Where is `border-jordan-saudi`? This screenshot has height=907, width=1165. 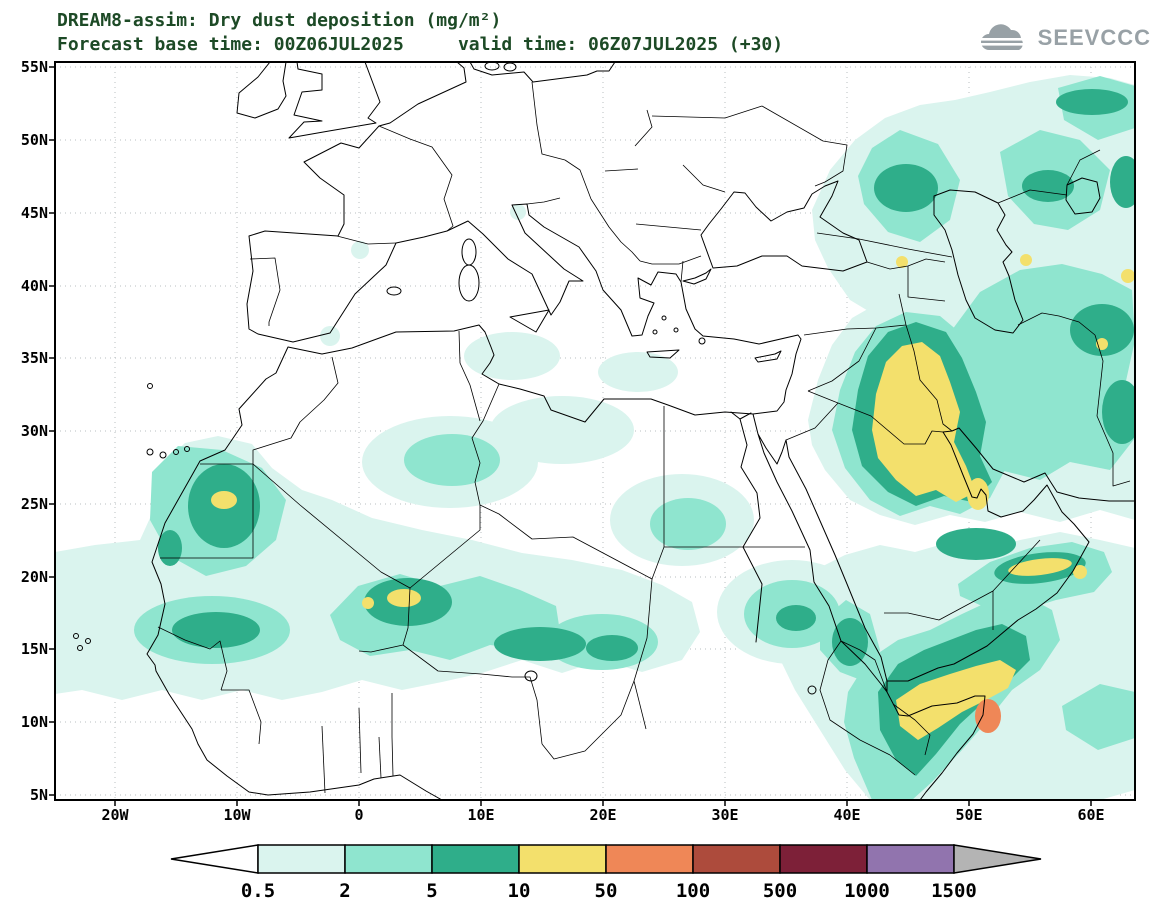 border-jordan-saudi is located at coordinates (812, 415).